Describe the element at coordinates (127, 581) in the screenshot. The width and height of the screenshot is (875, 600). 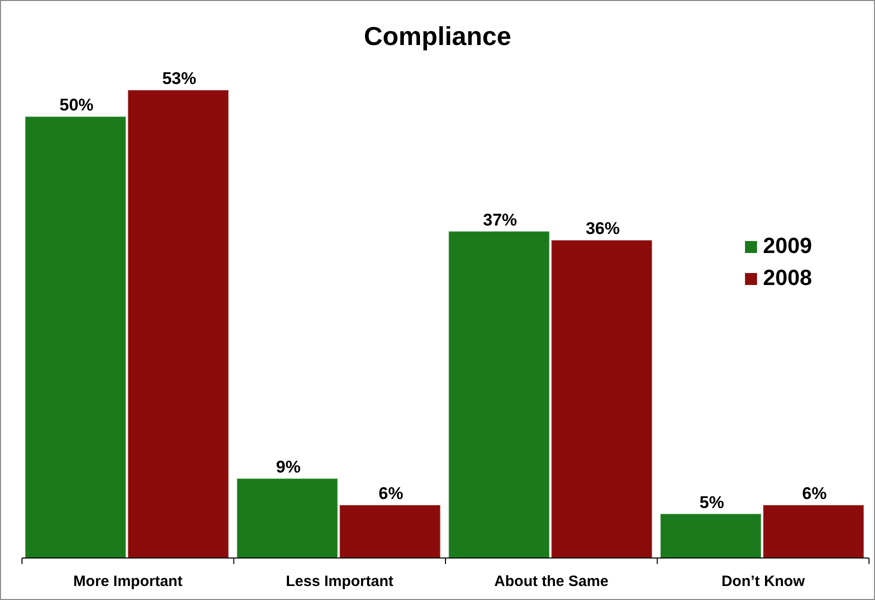
I see `x-tick-label: More Important` at that location.